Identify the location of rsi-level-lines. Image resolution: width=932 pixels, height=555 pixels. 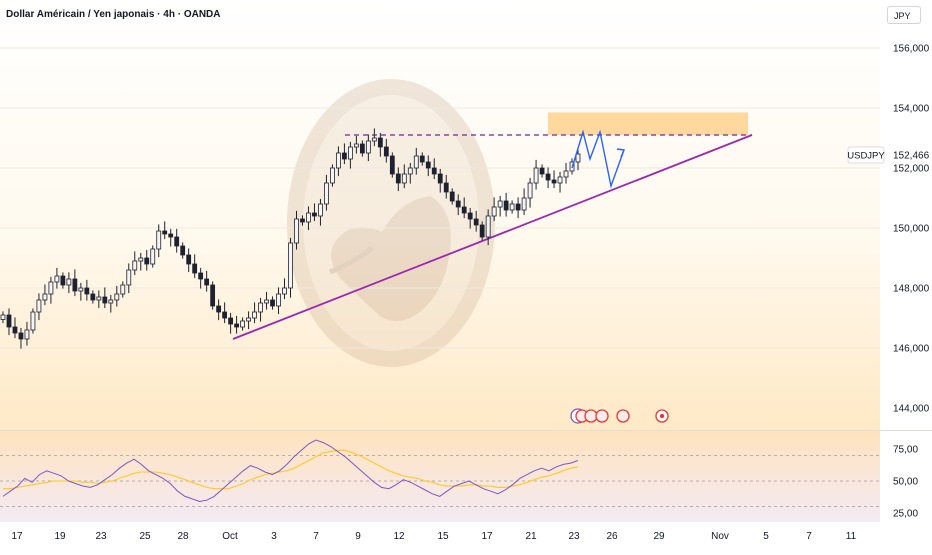
(440, 481).